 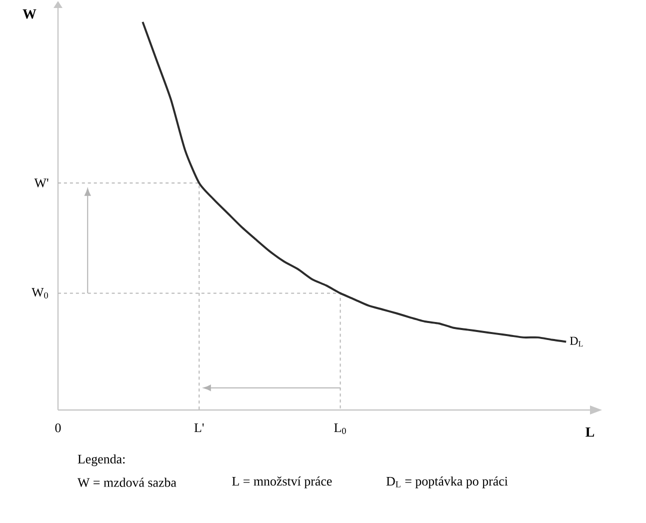 I want to click on series-label: D$_{L}$, so click(x=576, y=341).